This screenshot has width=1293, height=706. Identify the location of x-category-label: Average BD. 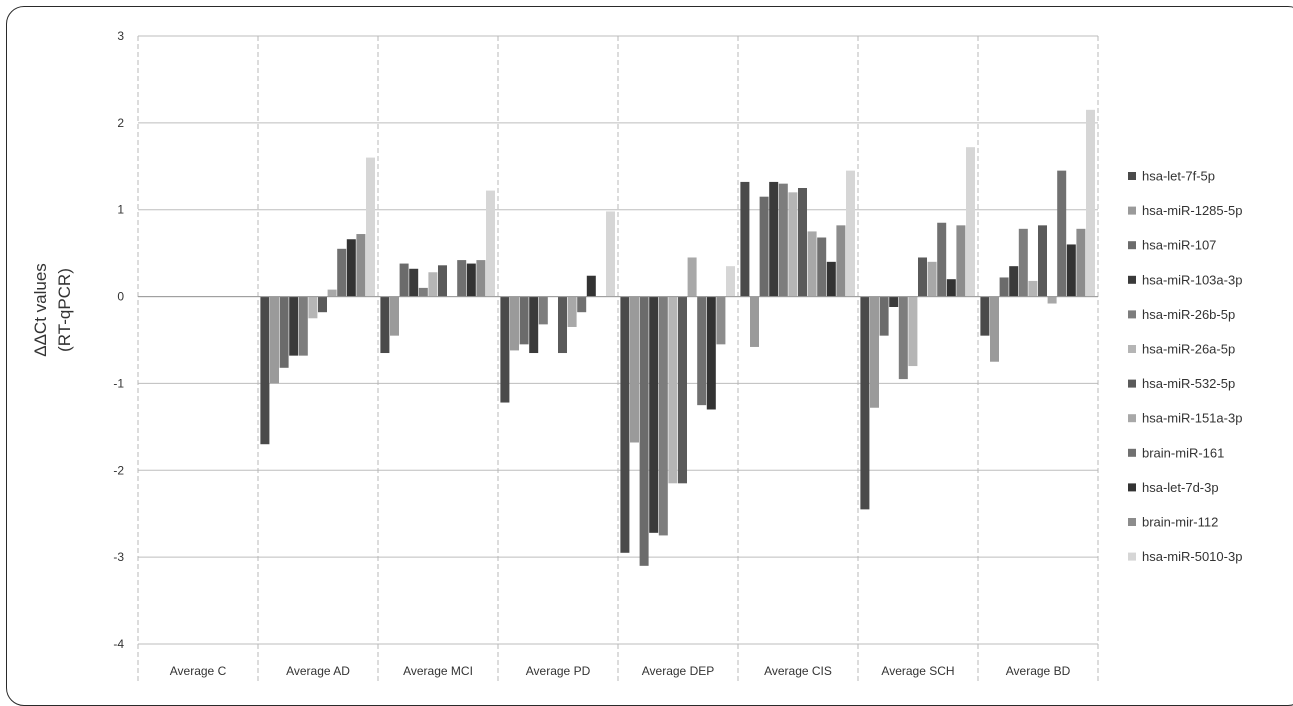
(1038, 671).